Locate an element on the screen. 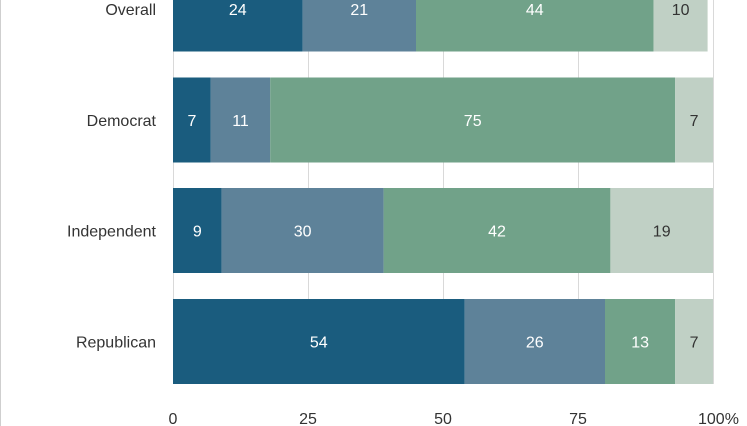 This screenshot has height=426, width=747. data-label-republican-segment-2: 26 is located at coordinates (535, 343).